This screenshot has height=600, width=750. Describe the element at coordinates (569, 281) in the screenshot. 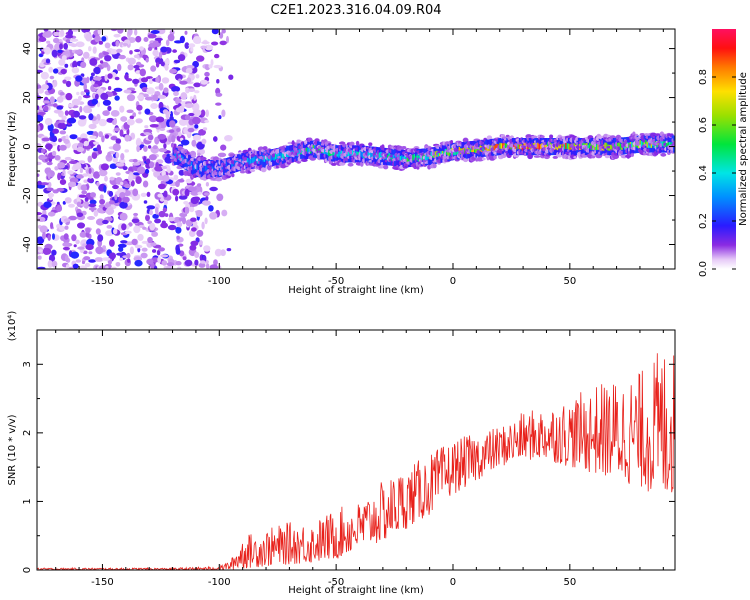

I see `x-tick-label: 50` at that location.